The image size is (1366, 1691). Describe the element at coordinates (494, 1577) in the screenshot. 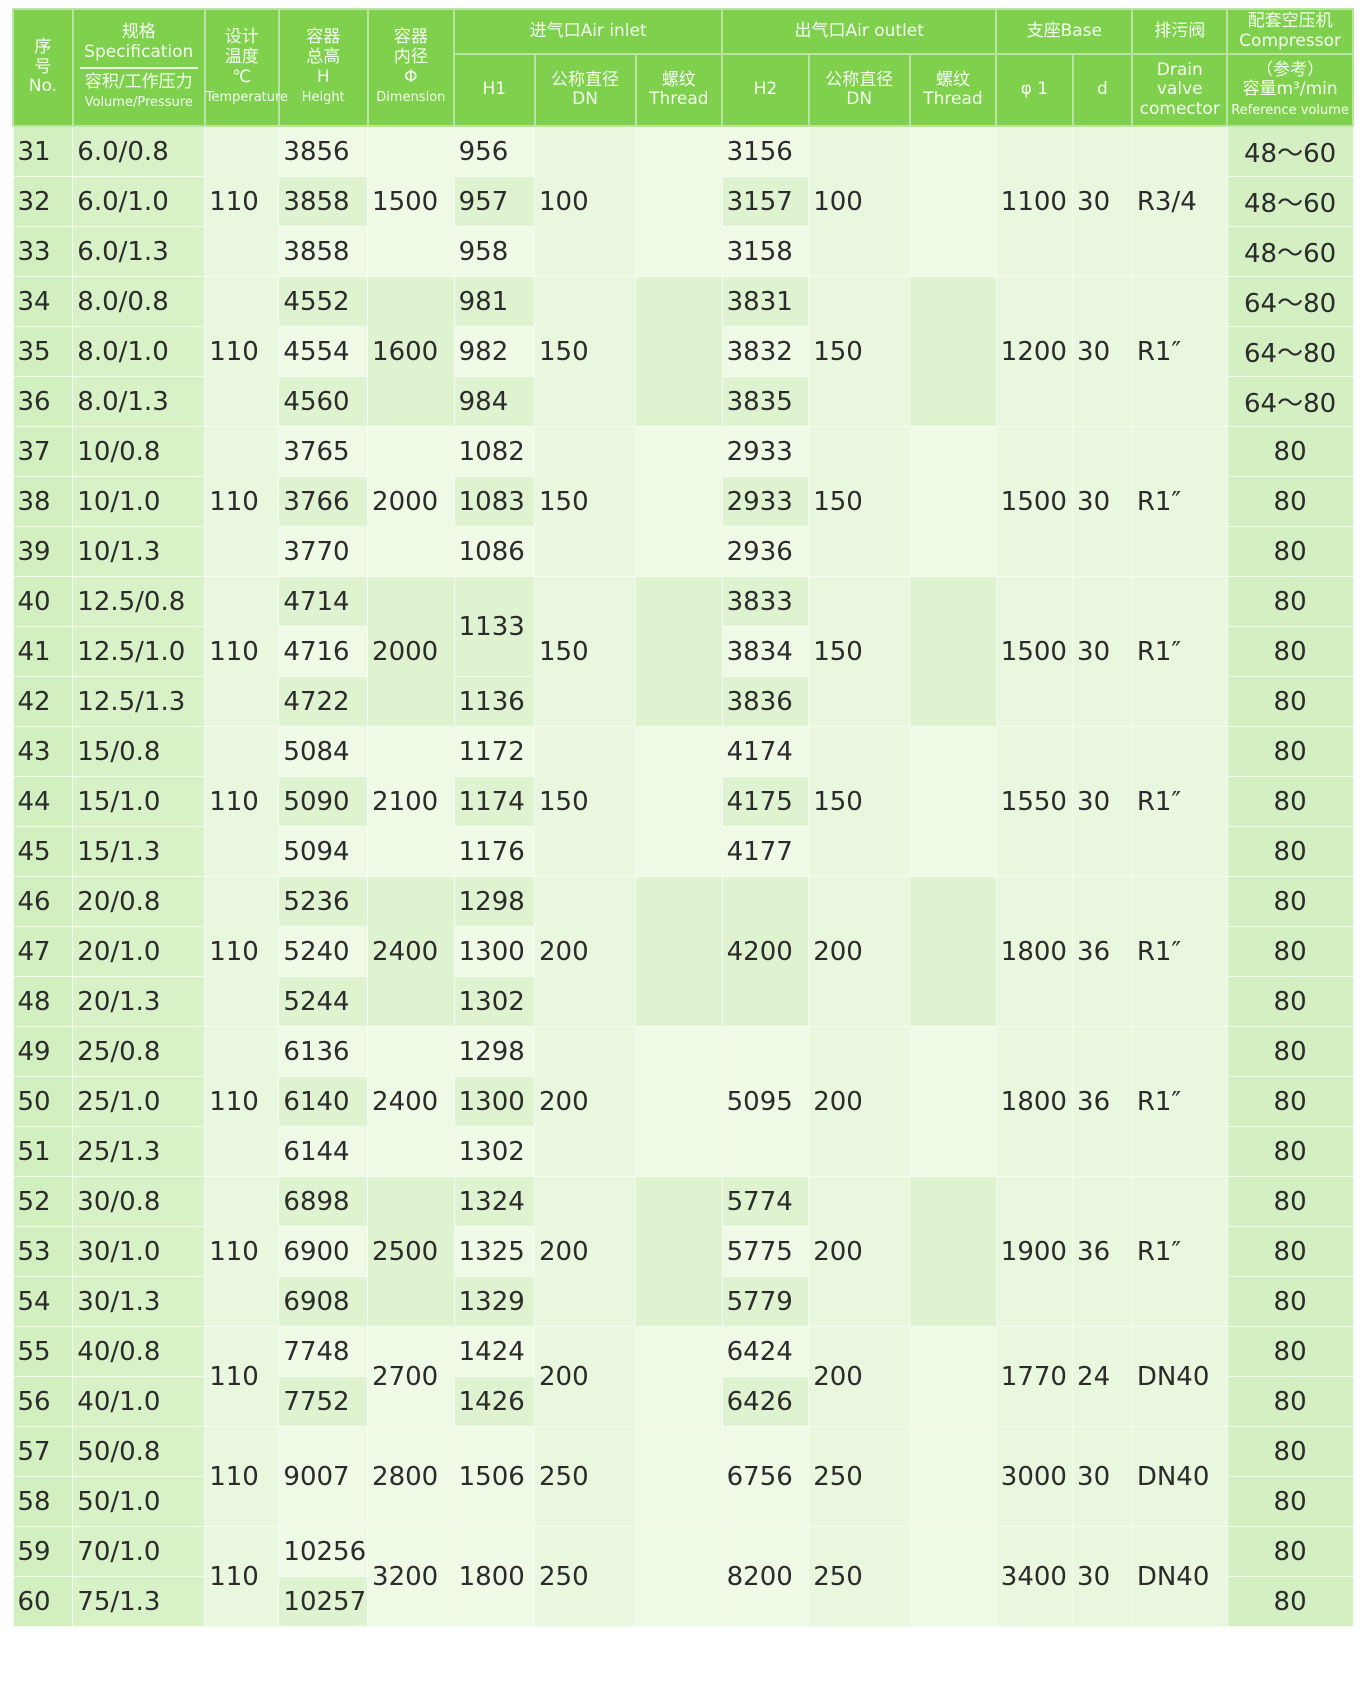

I see `h1-cell: 1800` at that location.